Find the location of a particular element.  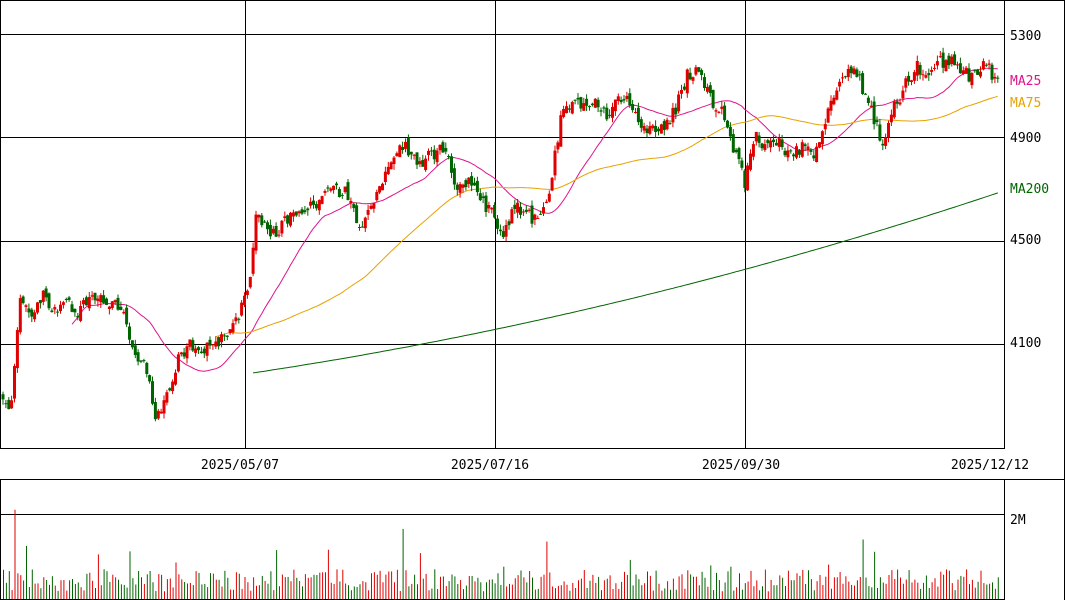

date-tick-label: 2025/05/07 is located at coordinates (240, 465).